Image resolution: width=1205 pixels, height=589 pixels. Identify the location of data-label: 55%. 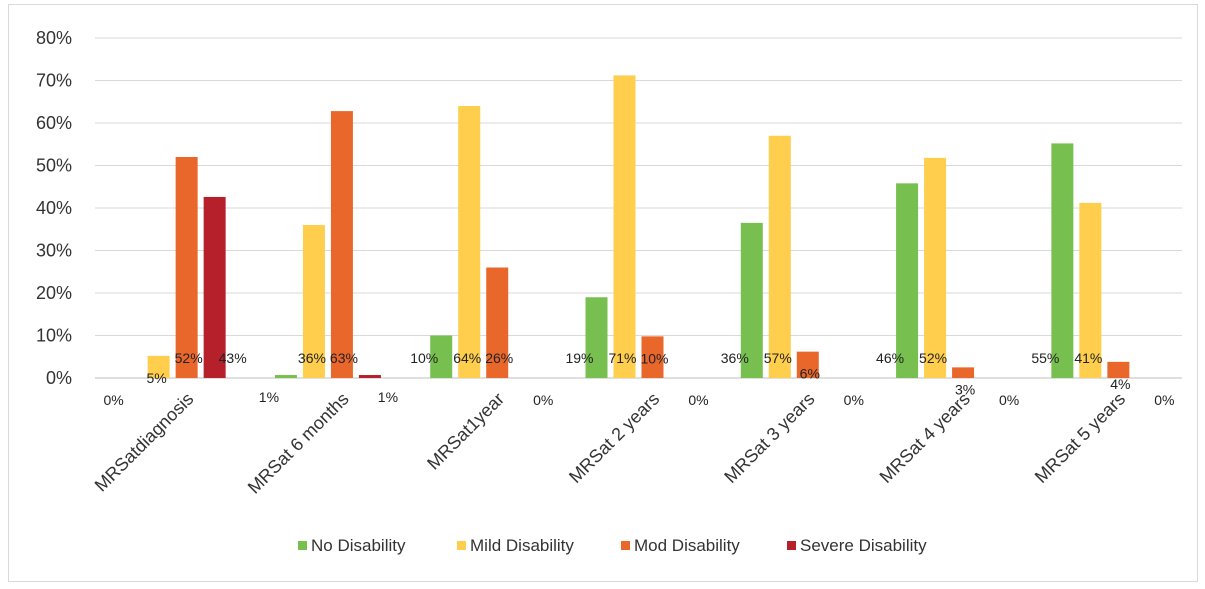
(1045, 358).